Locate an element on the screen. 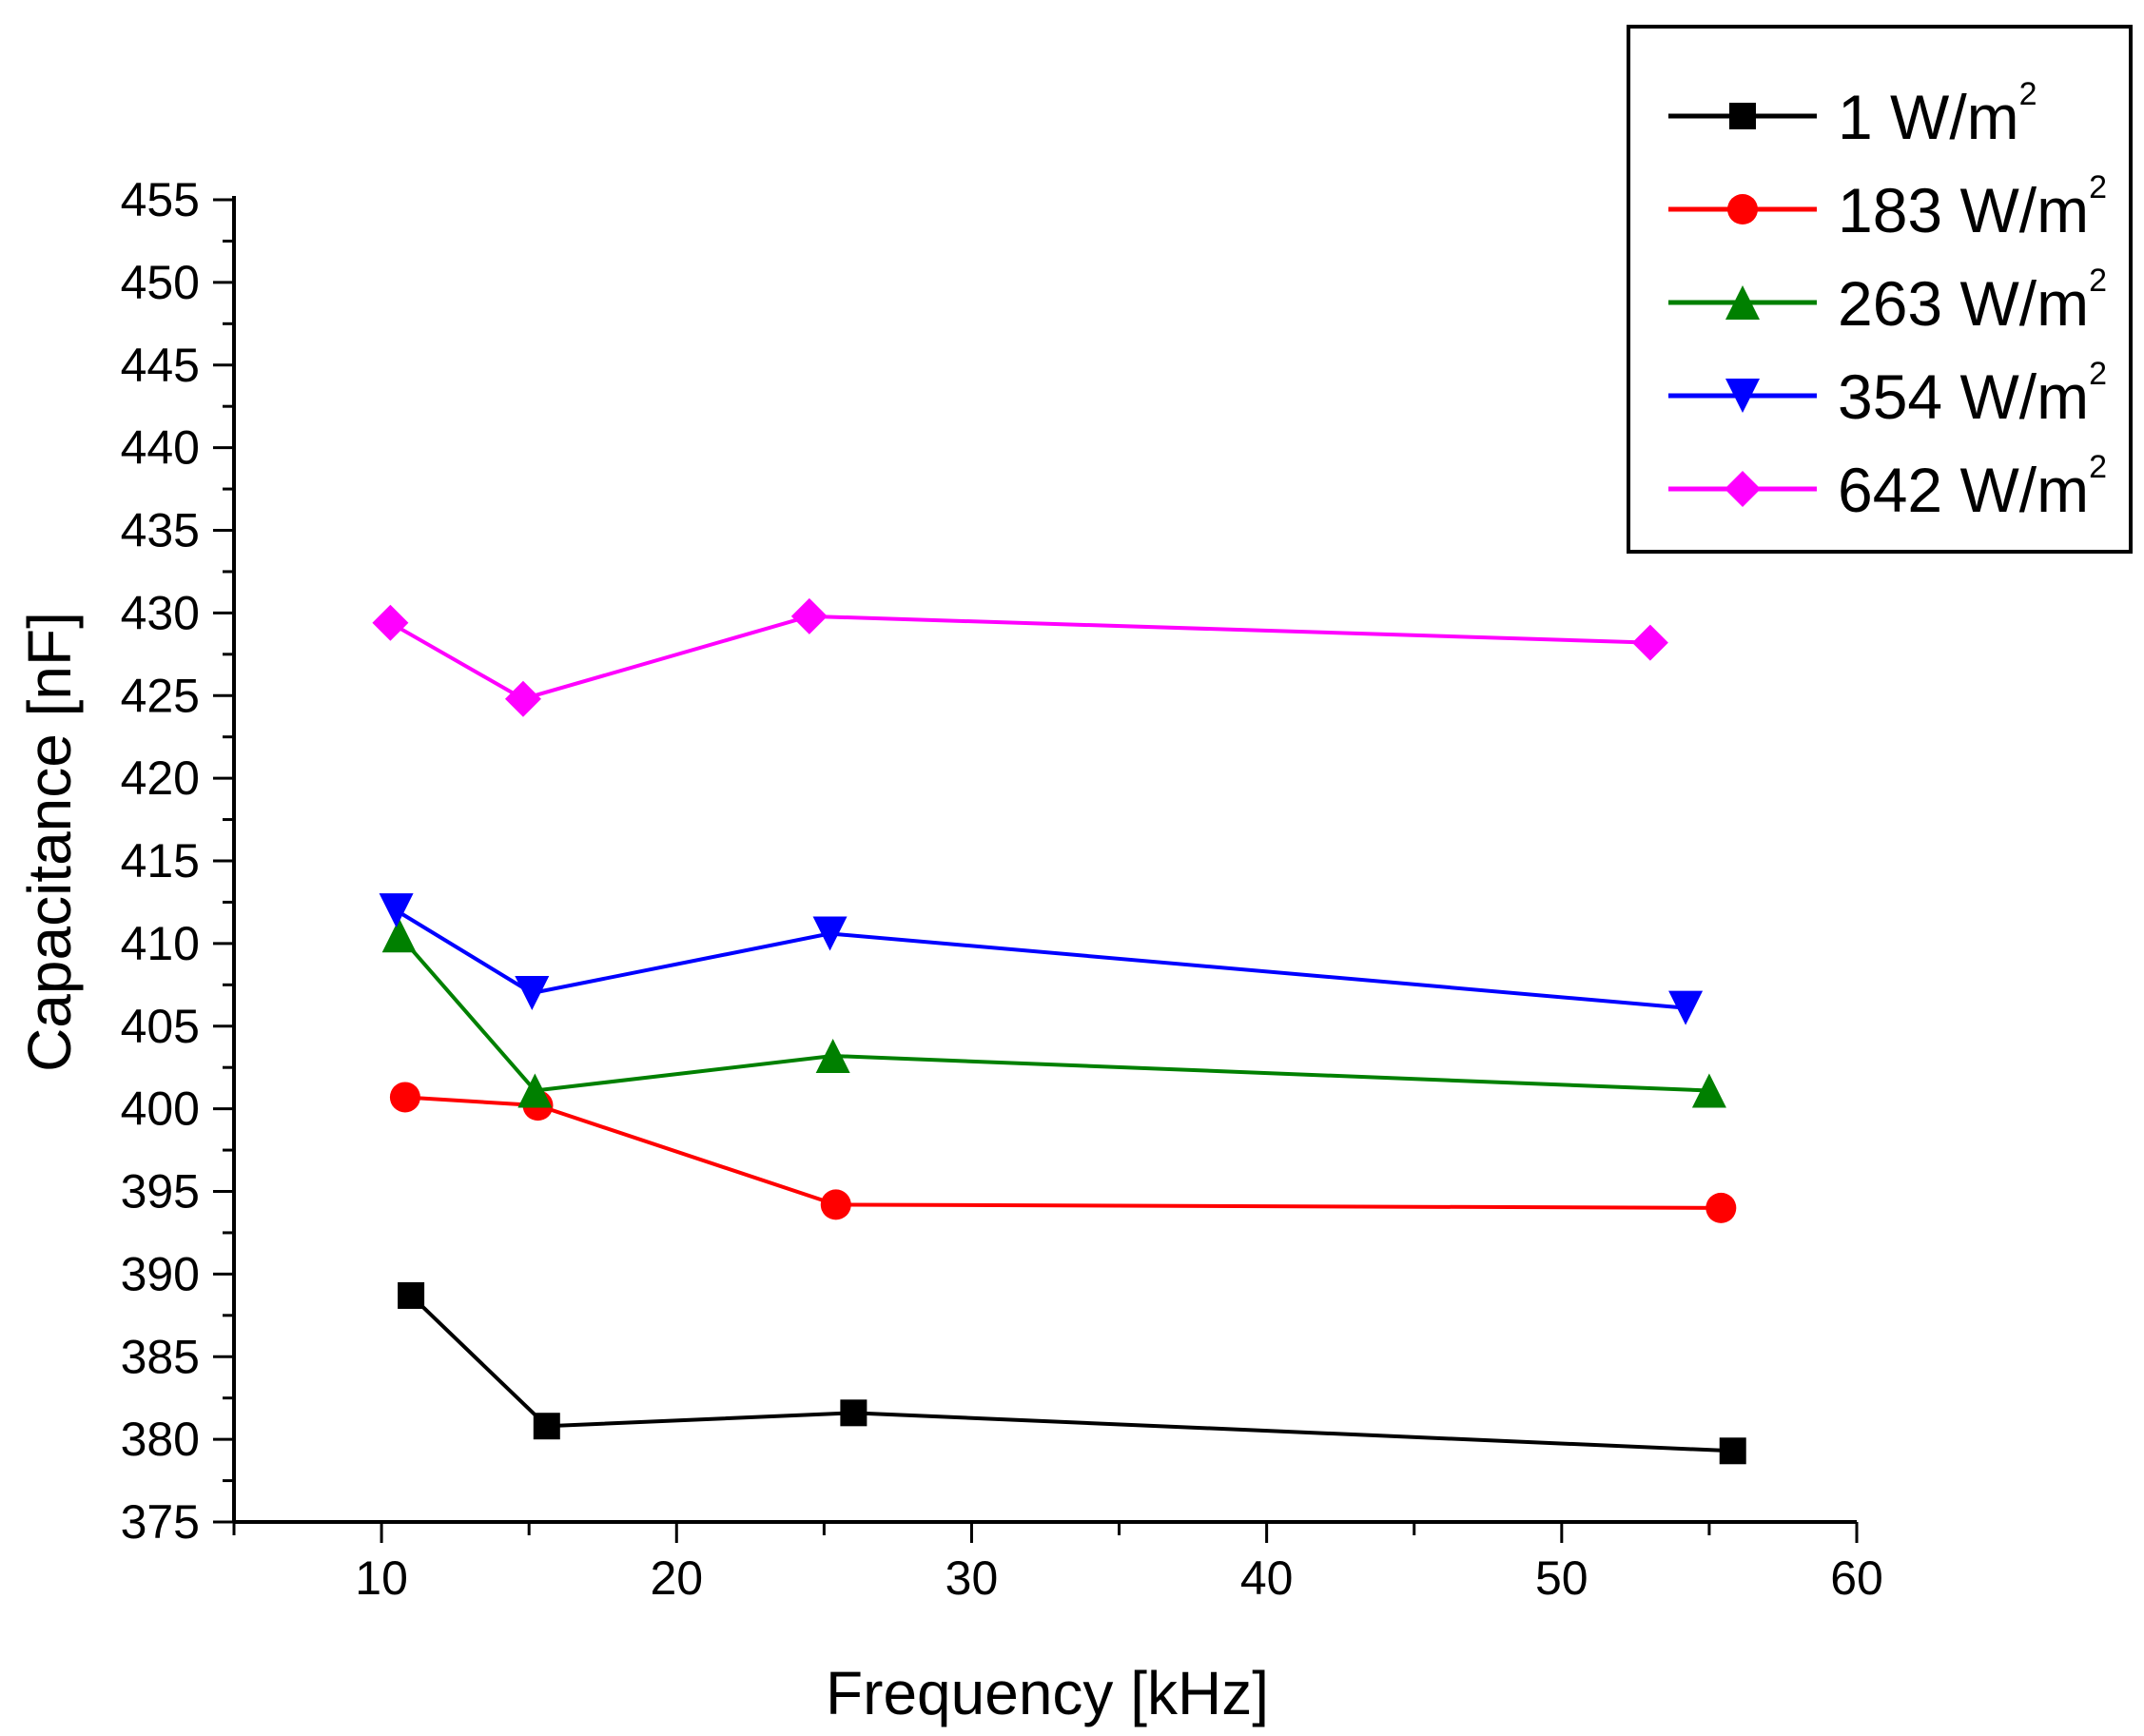  legend-item: 1 W/m2 is located at coordinates (1852, 114).